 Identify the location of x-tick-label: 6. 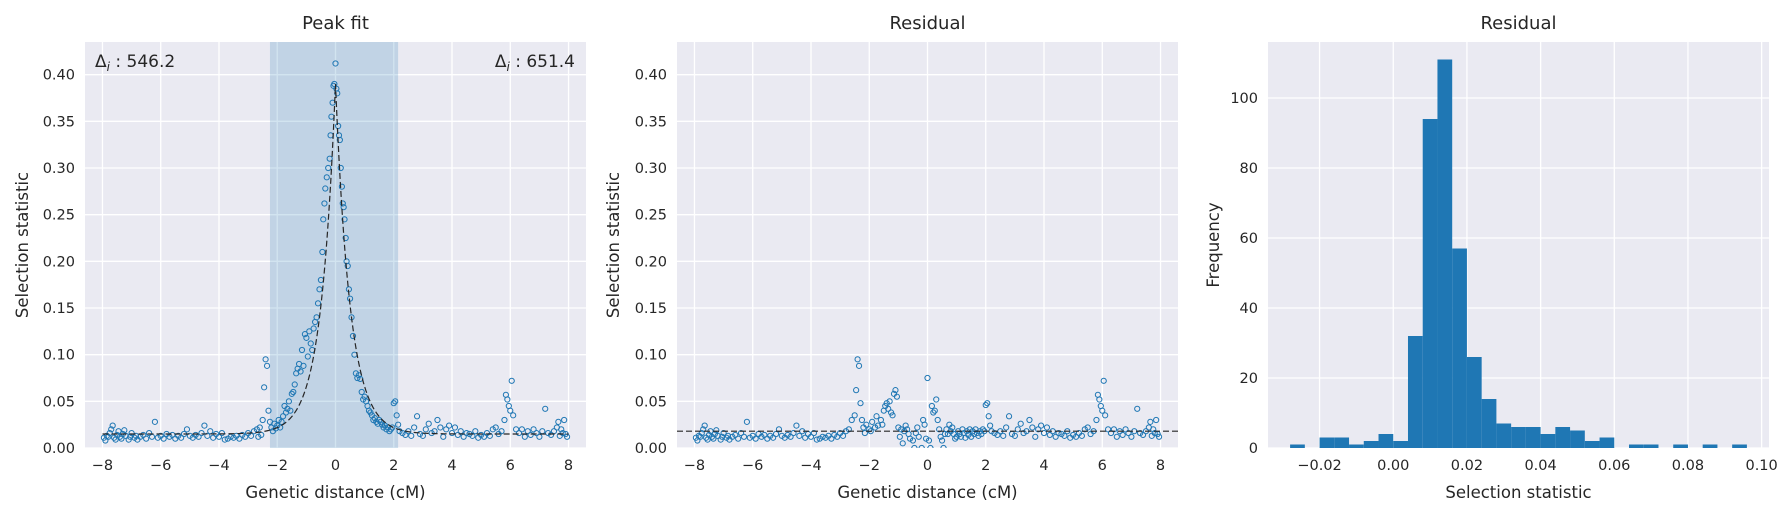
(510, 466).